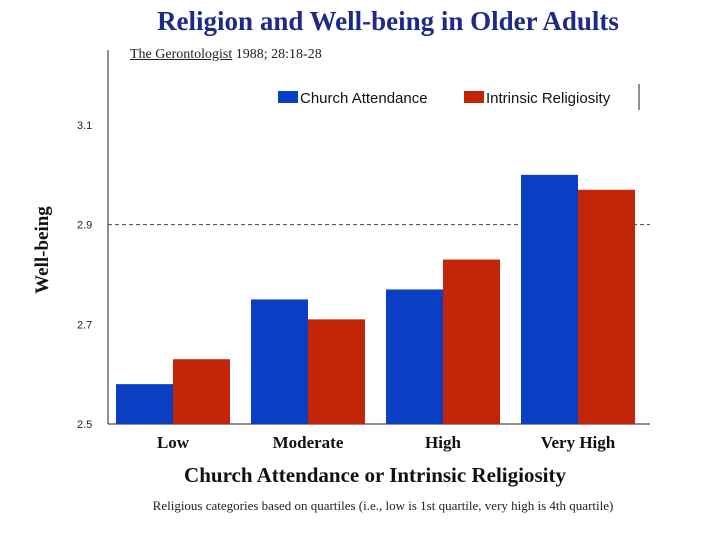 The width and height of the screenshot is (720, 540). What do you see at coordinates (308, 442) in the screenshot?
I see `x-category-label: Moderate` at bounding box center [308, 442].